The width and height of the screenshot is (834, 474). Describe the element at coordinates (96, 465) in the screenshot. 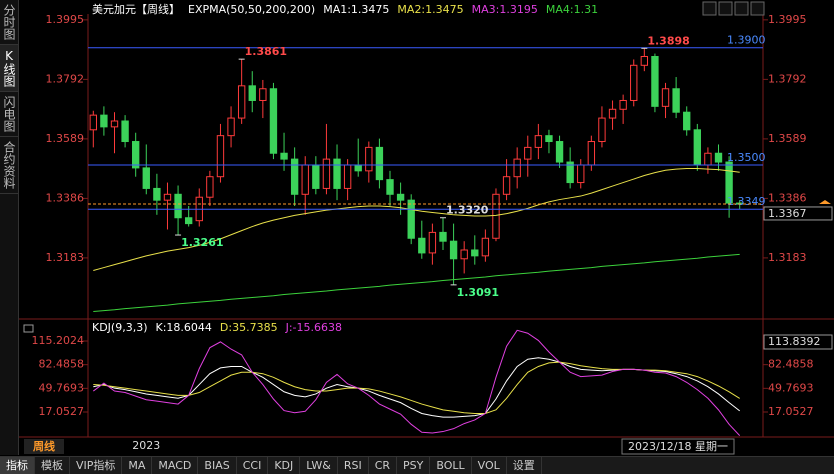

I see `toolbar-button: VIP指标` at that location.